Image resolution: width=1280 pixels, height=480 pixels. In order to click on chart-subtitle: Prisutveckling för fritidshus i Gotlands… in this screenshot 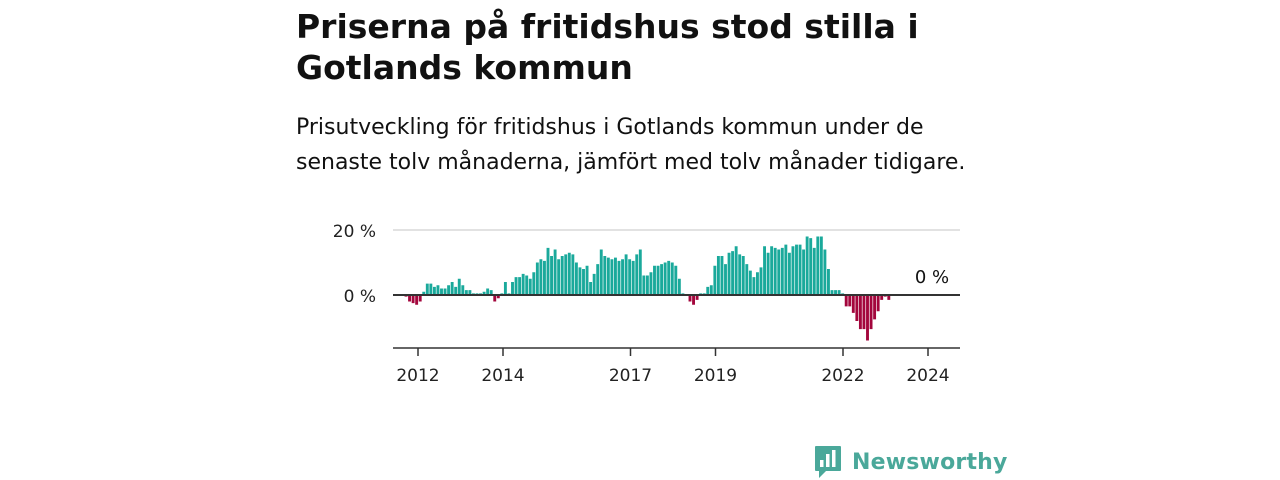, I will do `click(631, 145)`.